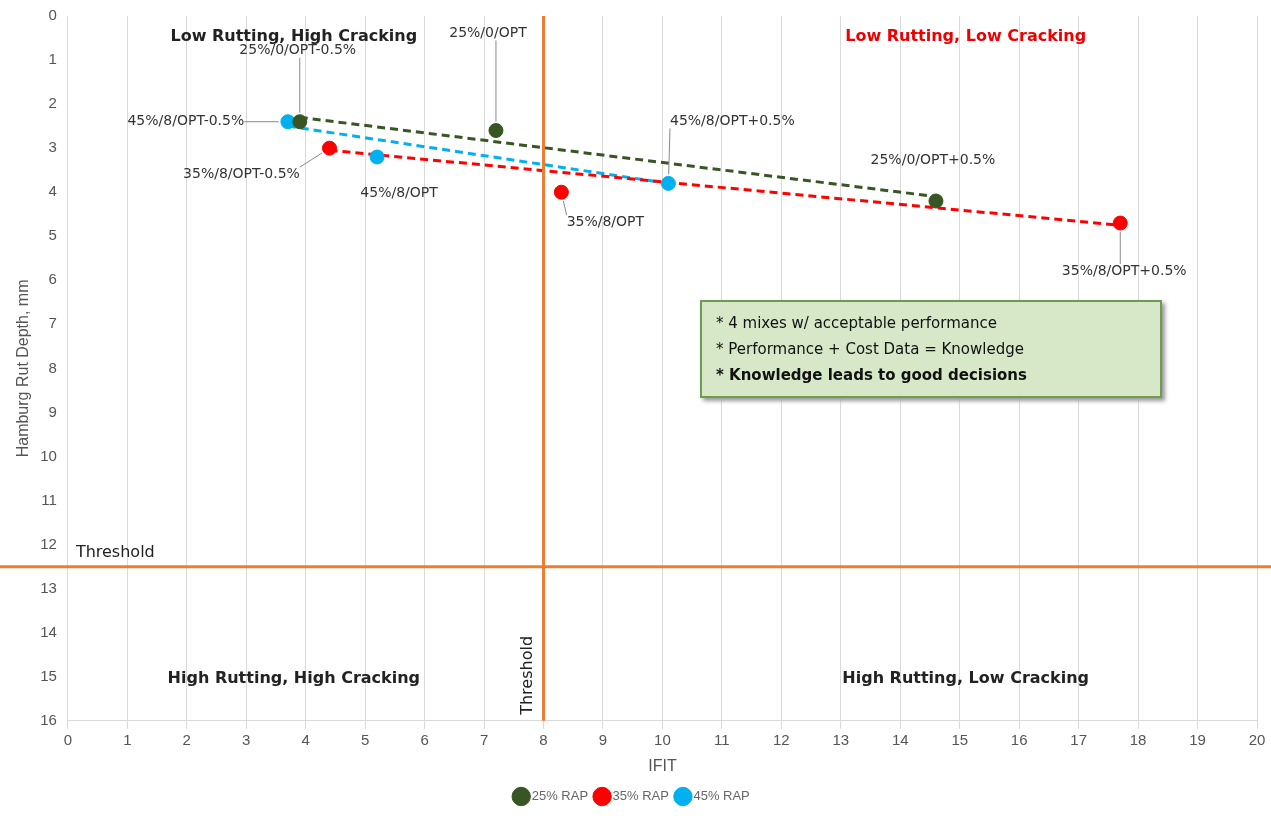 This screenshot has height=823, width=1271. I want to click on x-axis-title: IFIT, so click(662, 765).